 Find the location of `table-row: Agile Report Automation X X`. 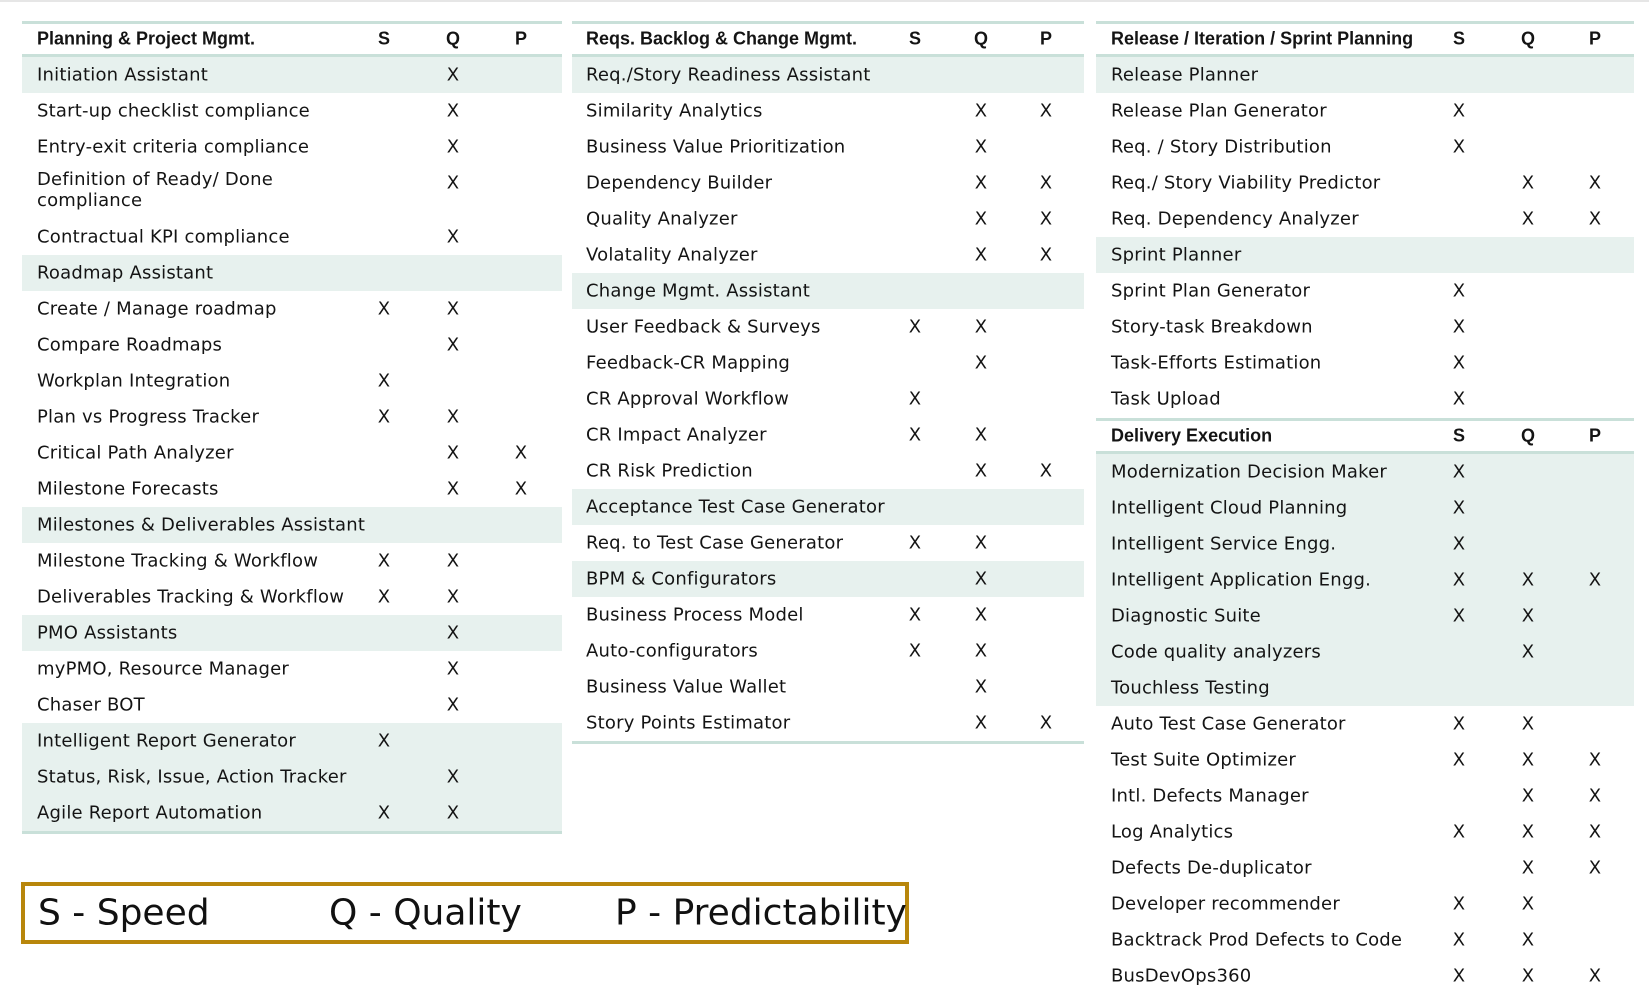

table-row: Agile Report Automation X X is located at coordinates (292, 813).